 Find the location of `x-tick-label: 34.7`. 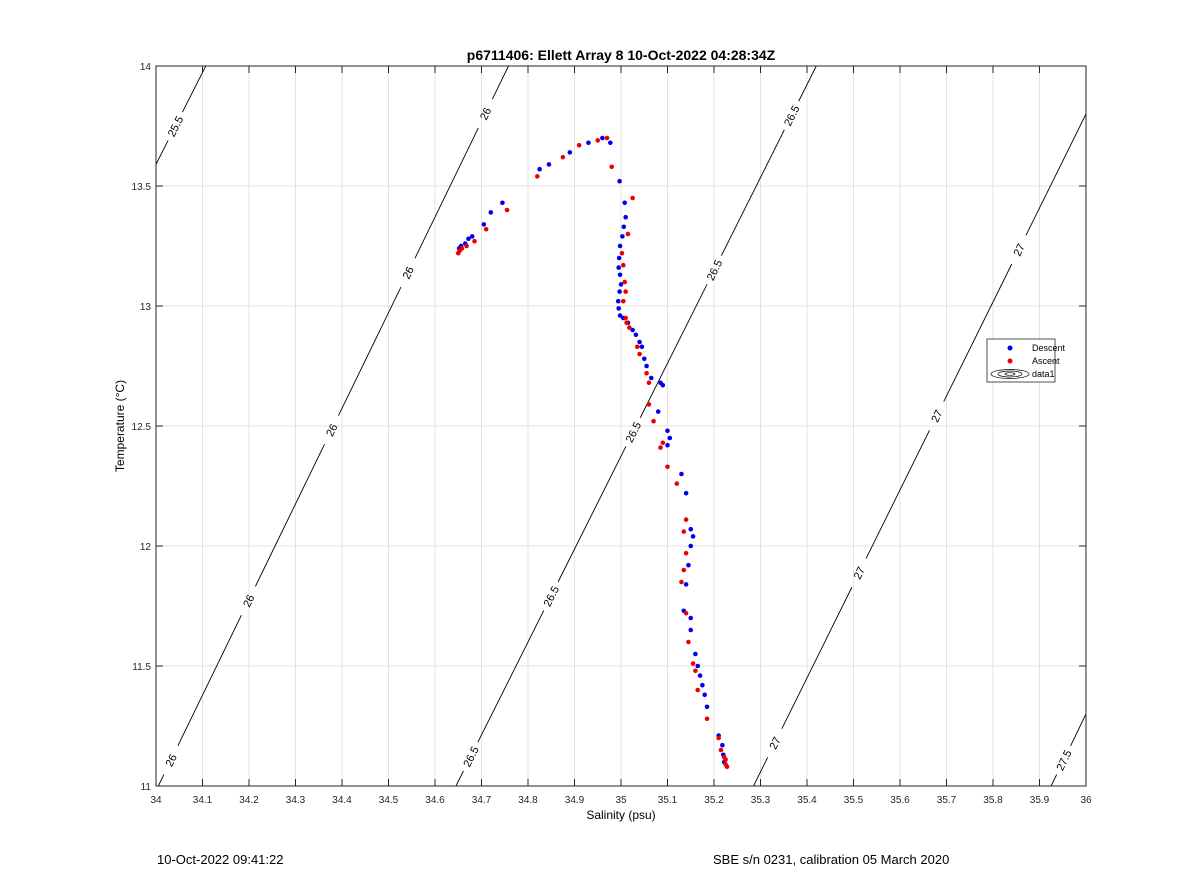

x-tick-label: 34.7 is located at coordinates (482, 800).